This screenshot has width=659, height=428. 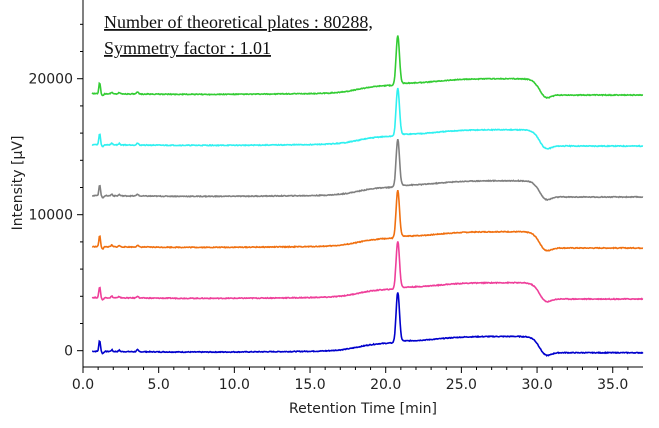 I want to click on y-tick-label: 20000, so click(x=50, y=80).